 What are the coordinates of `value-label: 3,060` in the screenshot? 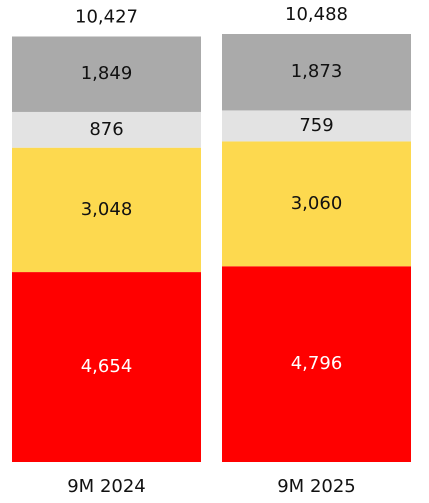 It's located at (317, 203).